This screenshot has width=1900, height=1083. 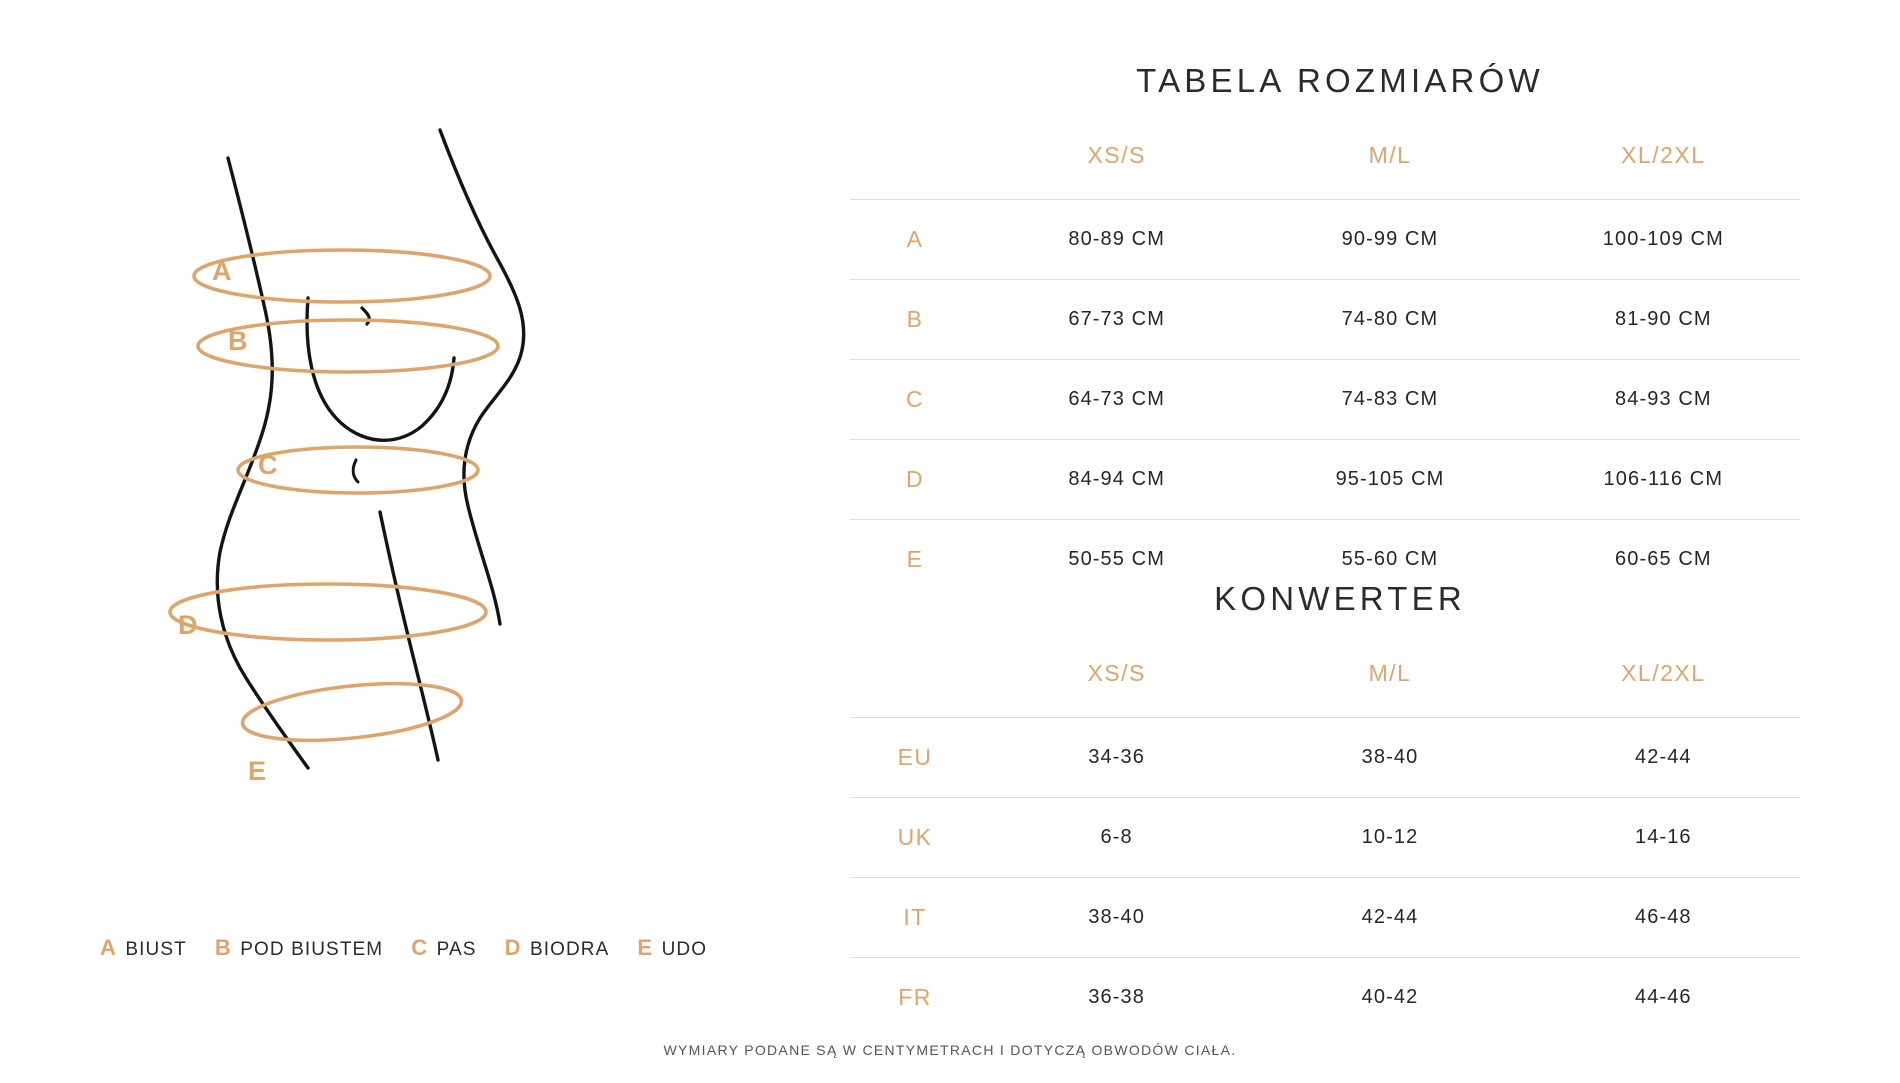 I want to click on size-table-title: TABELA ROZMIARÓW, so click(x=1340, y=80).